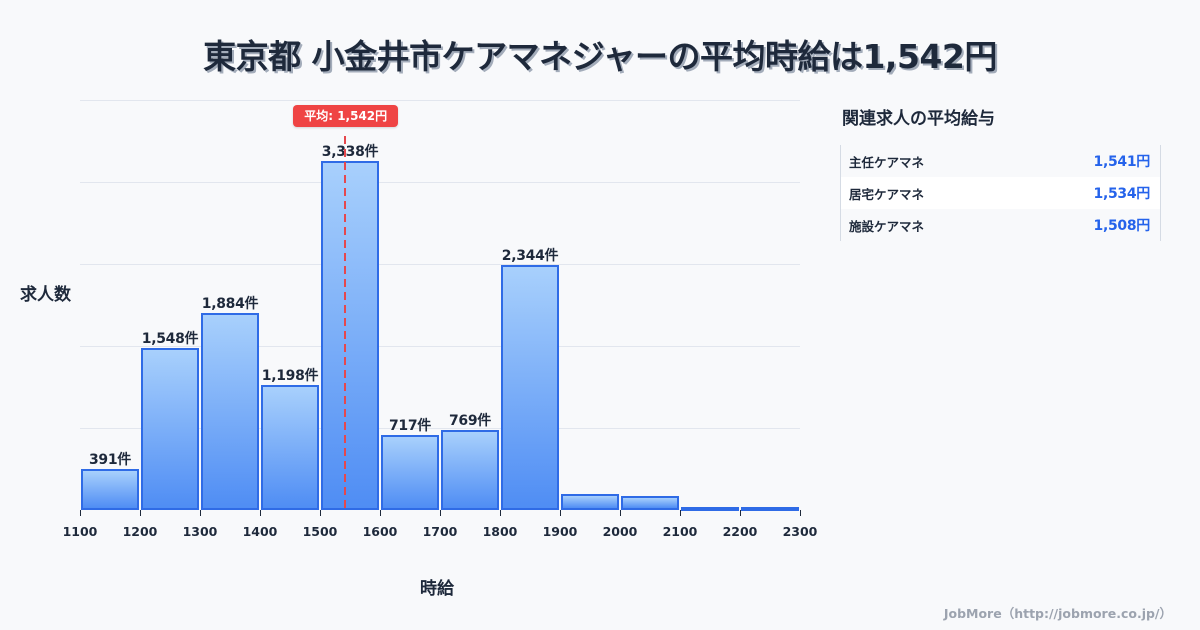 The width and height of the screenshot is (1200, 630). Describe the element at coordinates (1122, 162) in the screenshot. I see `related-value: 1,541円` at that location.